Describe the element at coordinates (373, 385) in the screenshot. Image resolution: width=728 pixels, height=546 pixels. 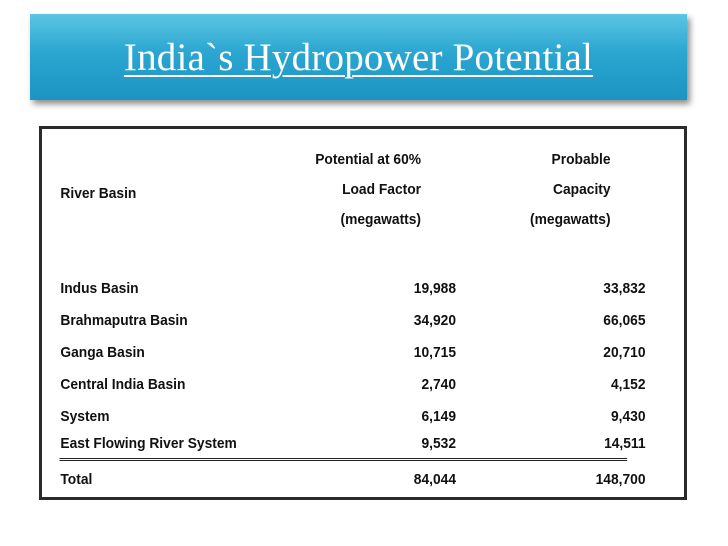
I see `table-row: Central India Basin 2,740 4,152` at that location.